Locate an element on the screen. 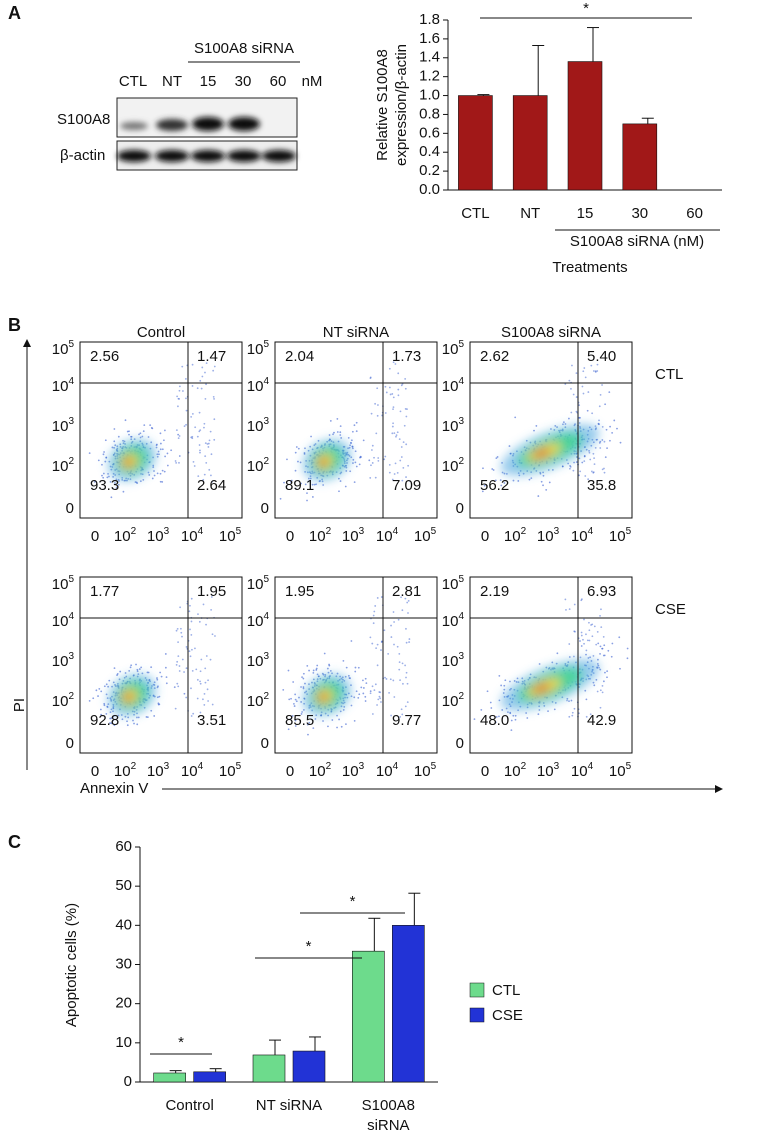  significance-mark: * is located at coordinates (309, 946).